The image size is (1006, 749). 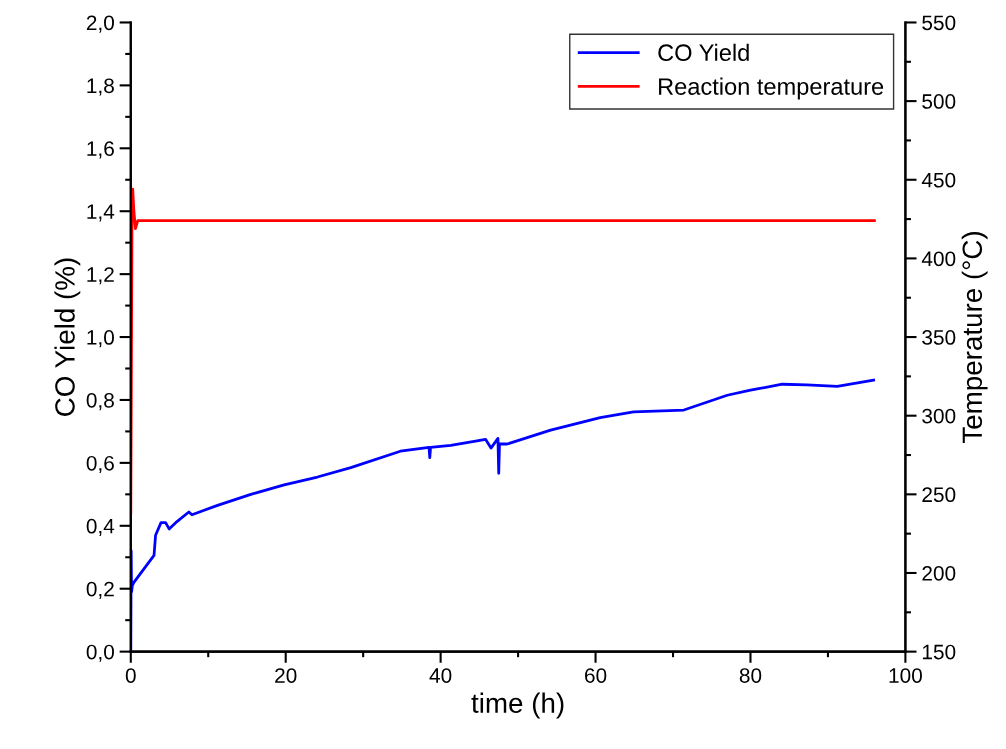 What do you see at coordinates (974, 338) in the screenshot?
I see `y2-axis-title: Temperature (°C)` at bounding box center [974, 338].